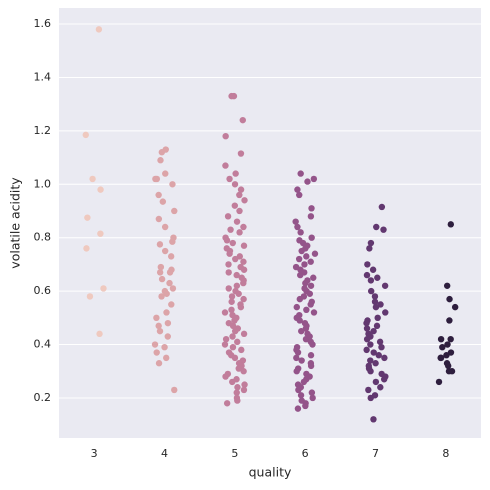 This screenshot has width=490, height=490. What do you see at coordinates (164, 453) in the screenshot?
I see `x-tick-label: 4` at bounding box center [164, 453].